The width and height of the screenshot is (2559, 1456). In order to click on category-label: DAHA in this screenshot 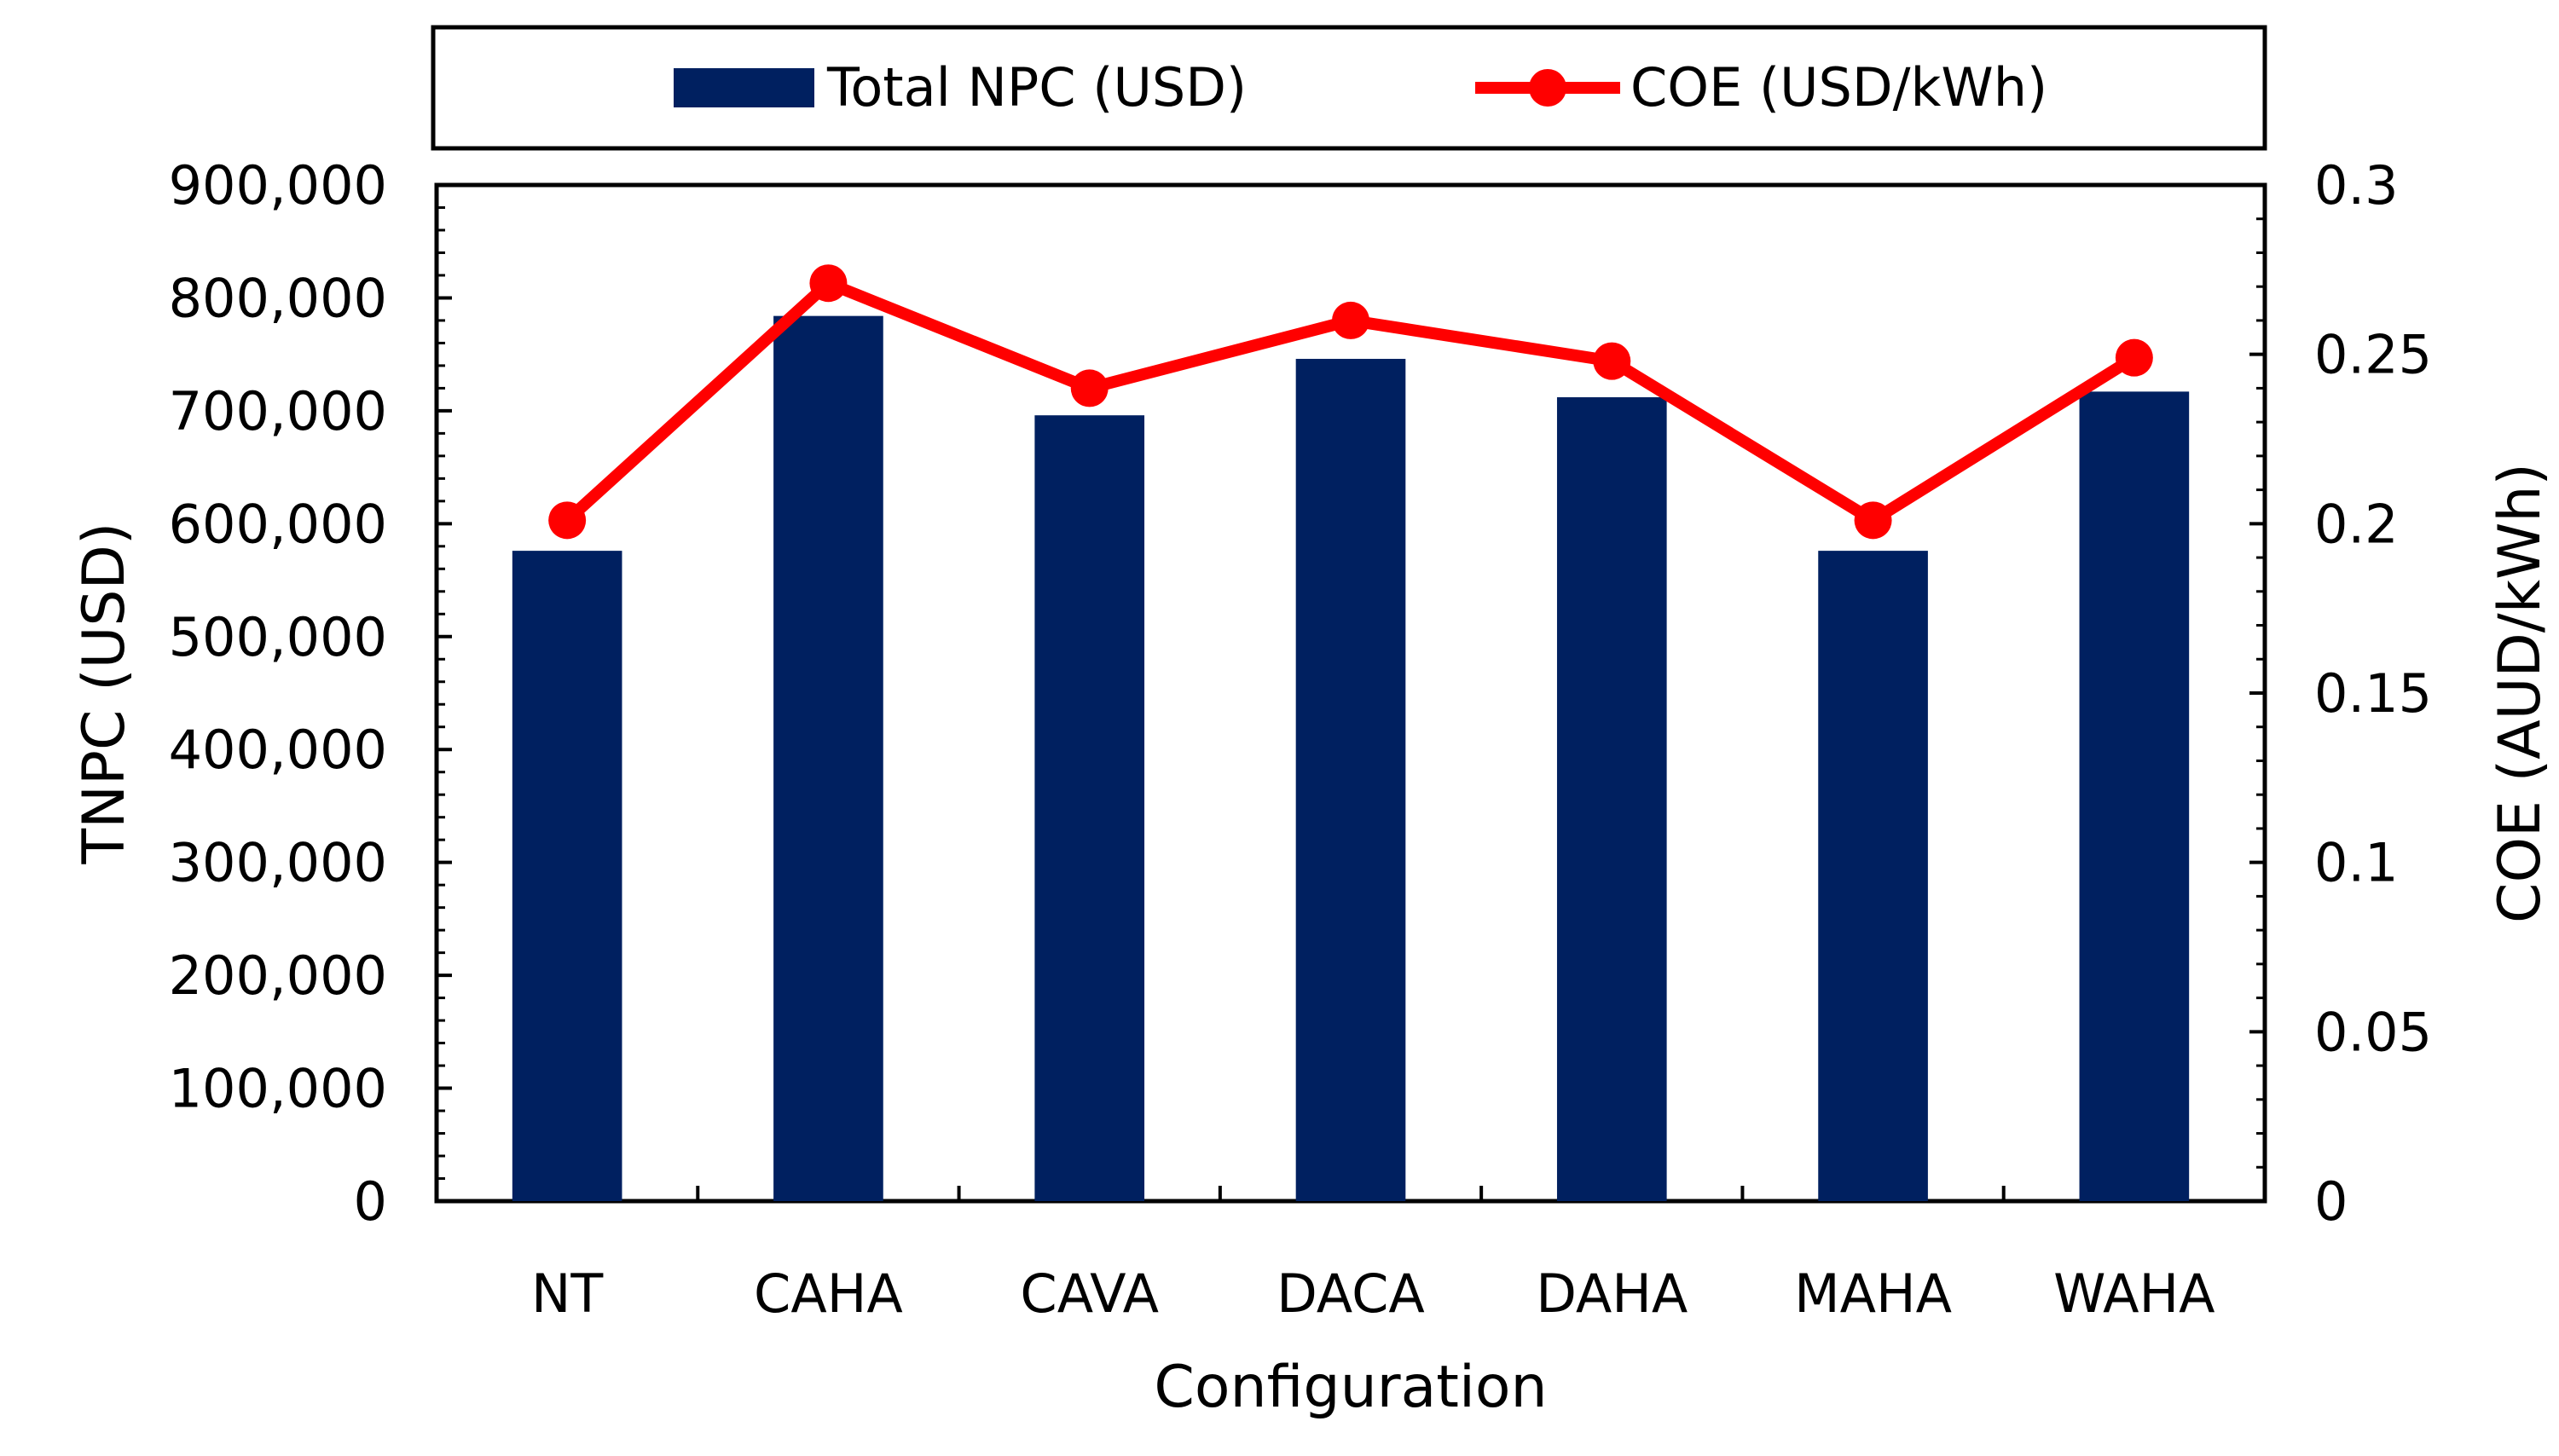, I will do `click(1612, 1293)`.